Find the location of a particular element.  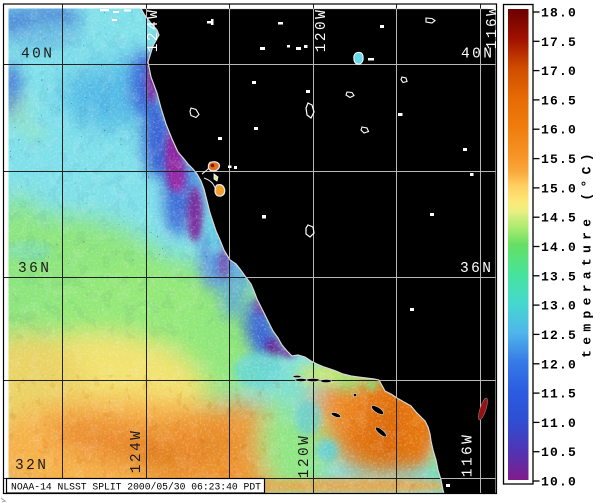

svg-text: 10.0 is located at coordinates (559, 482).